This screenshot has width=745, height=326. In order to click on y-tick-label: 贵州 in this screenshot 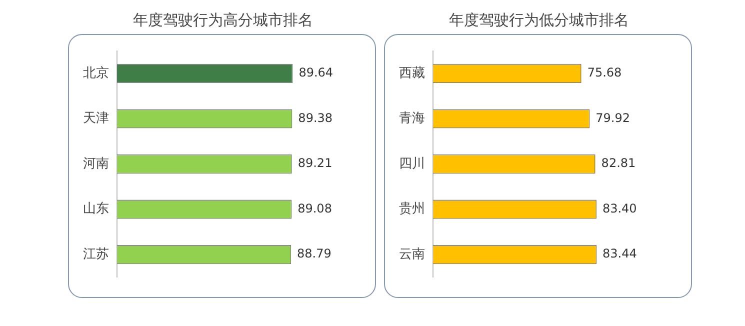, I will do `click(412, 209)`.